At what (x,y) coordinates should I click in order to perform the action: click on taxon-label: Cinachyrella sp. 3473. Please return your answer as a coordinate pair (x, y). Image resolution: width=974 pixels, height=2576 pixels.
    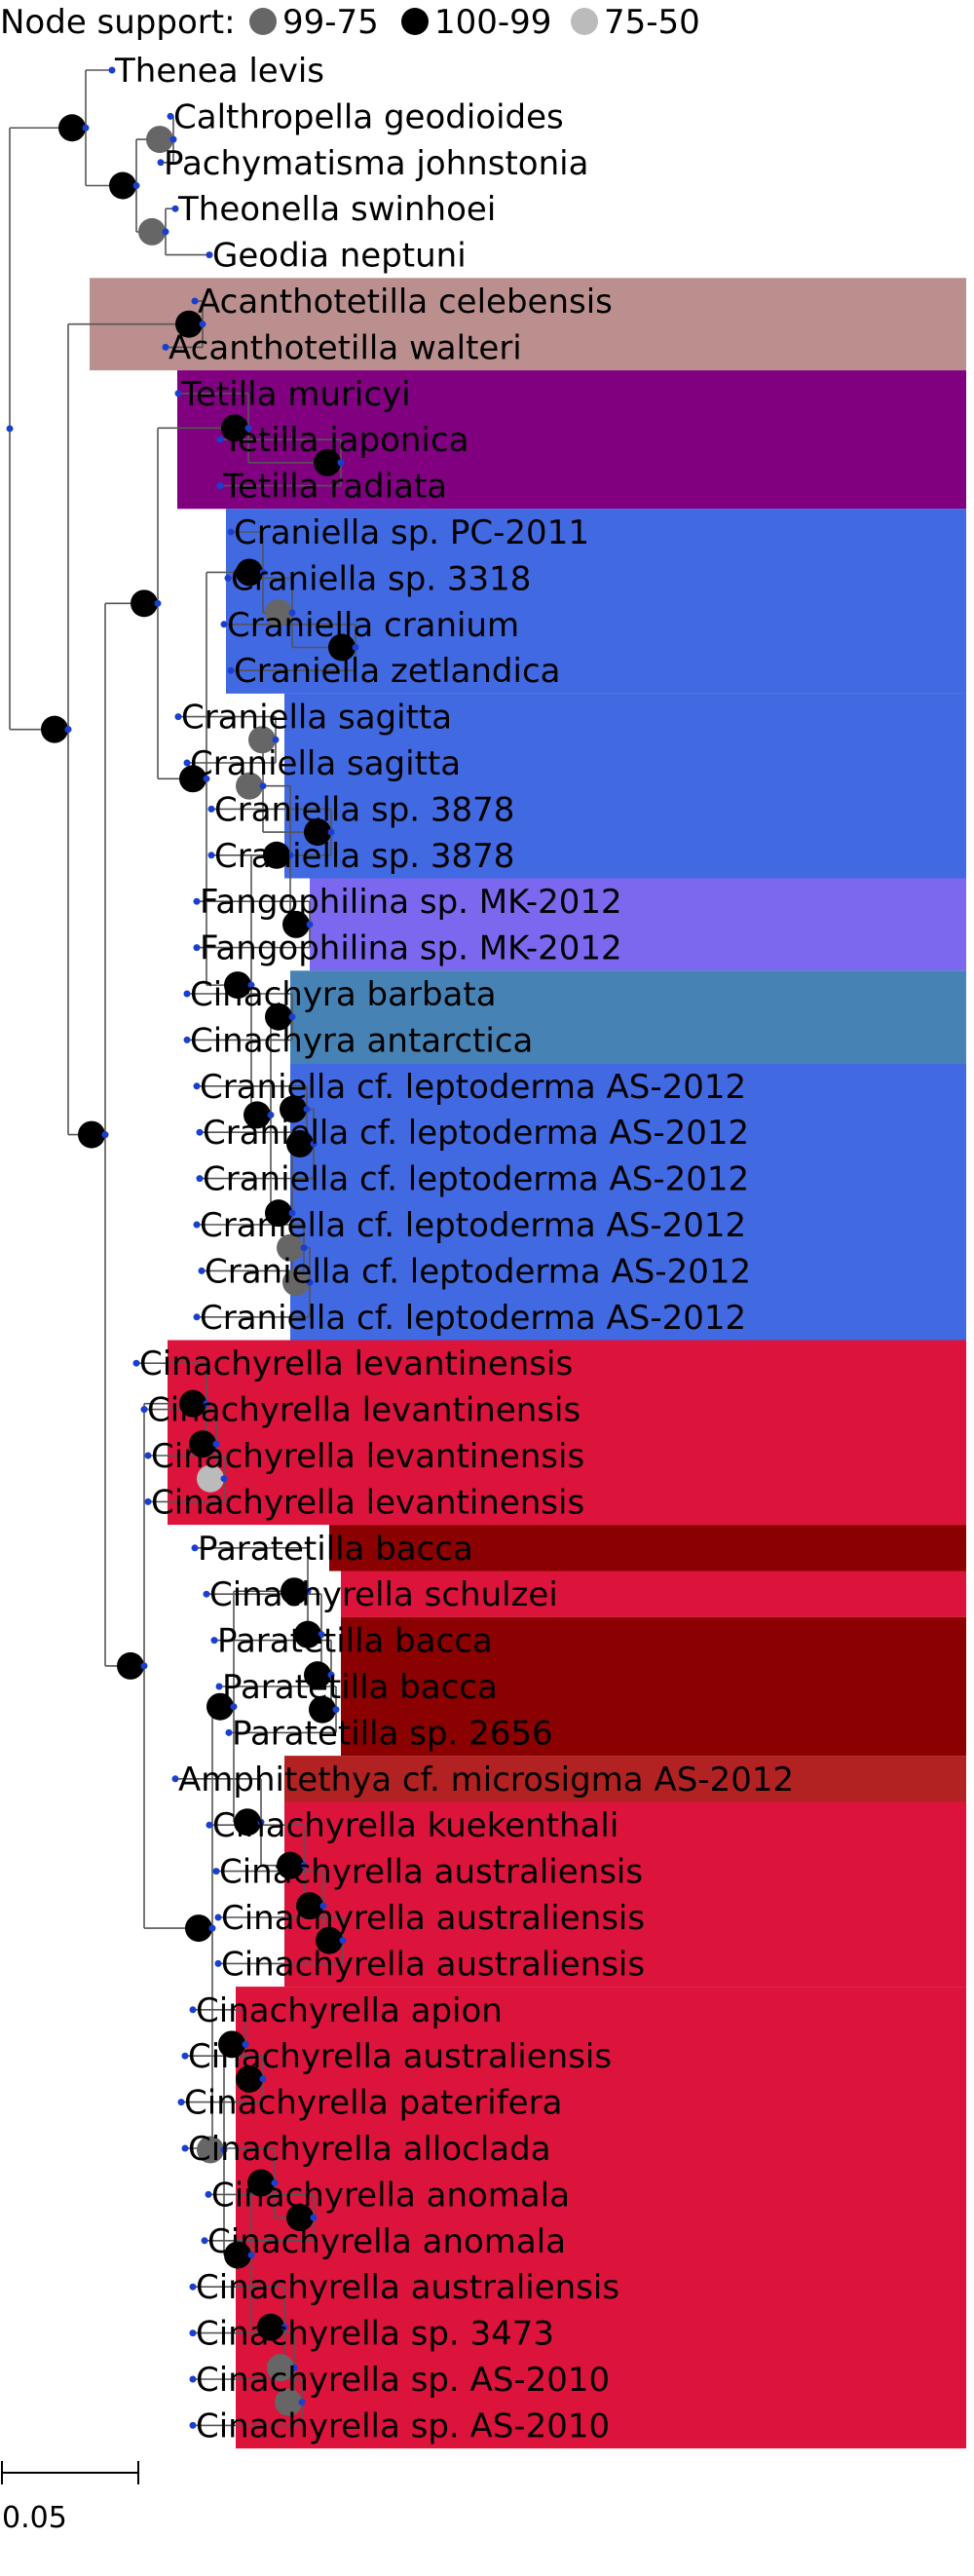
    Looking at the image, I should click on (375, 2334).